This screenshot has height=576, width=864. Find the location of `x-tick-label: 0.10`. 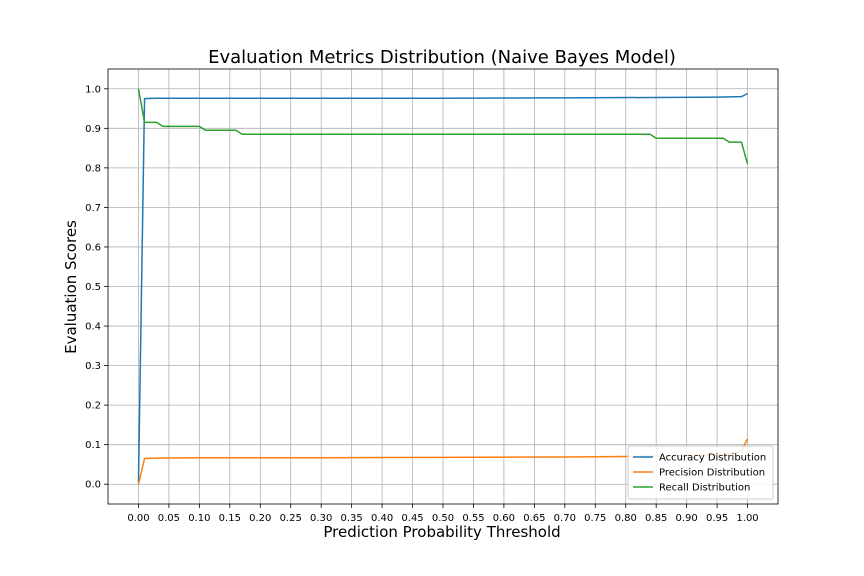

x-tick-label: 0.10 is located at coordinates (199, 518).